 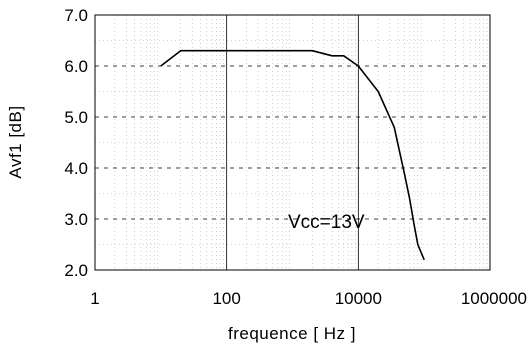 What do you see at coordinates (76, 117) in the screenshot?
I see `y-tick-label: 5.0` at bounding box center [76, 117].